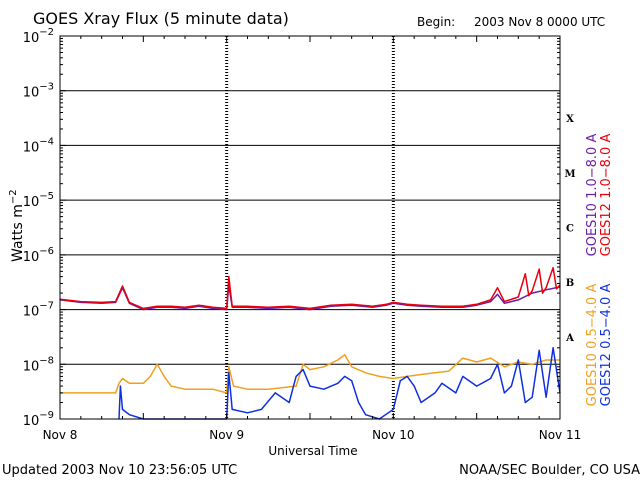  What do you see at coordinates (570, 229) in the screenshot?
I see `flare-class-c: C` at bounding box center [570, 229].